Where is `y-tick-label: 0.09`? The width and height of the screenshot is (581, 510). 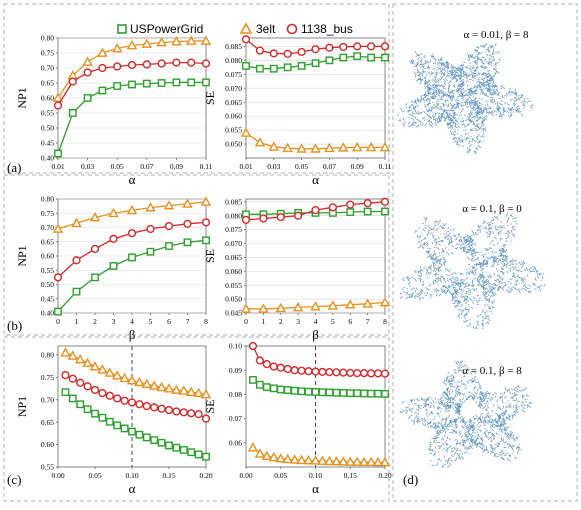 y-tick-label: 0.09 is located at coordinates (235, 370).